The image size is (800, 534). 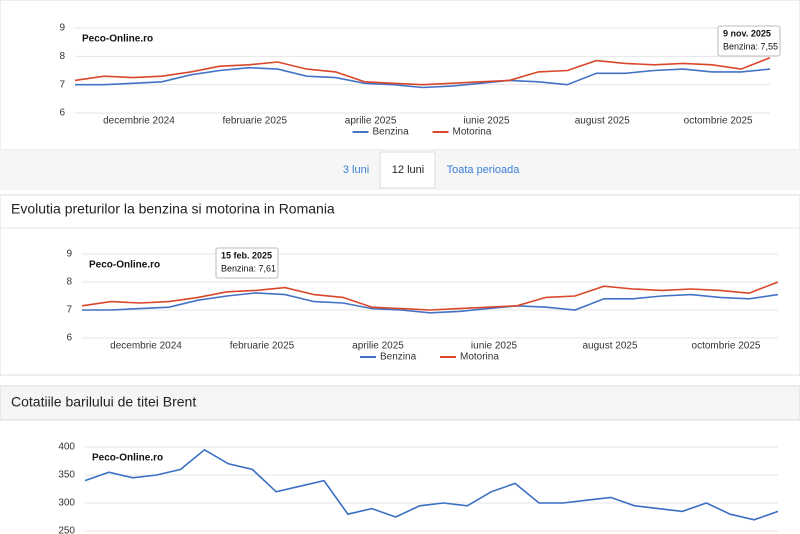 What do you see at coordinates (246, 255) in the screenshot?
I see `tooltip-title: 15 feb. 2025` at bounding box center [246, 255].